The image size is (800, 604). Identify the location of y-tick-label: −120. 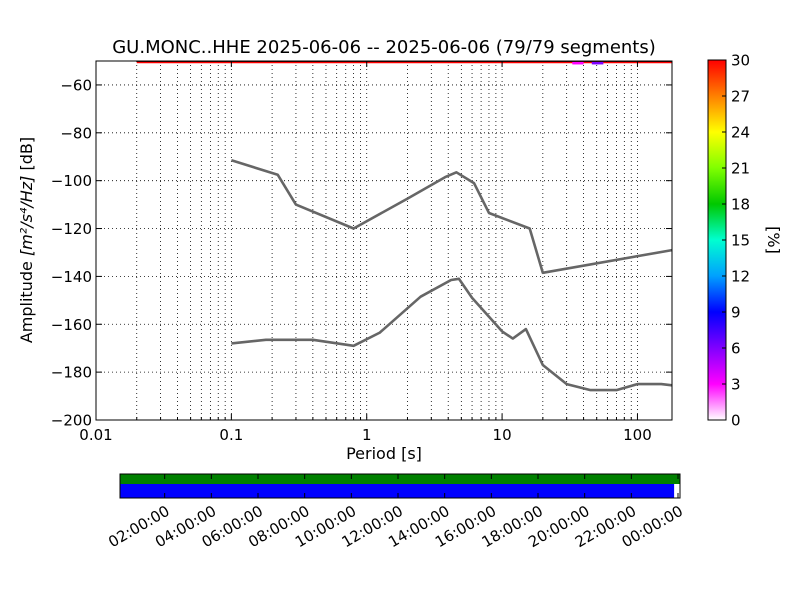
(71, 229).